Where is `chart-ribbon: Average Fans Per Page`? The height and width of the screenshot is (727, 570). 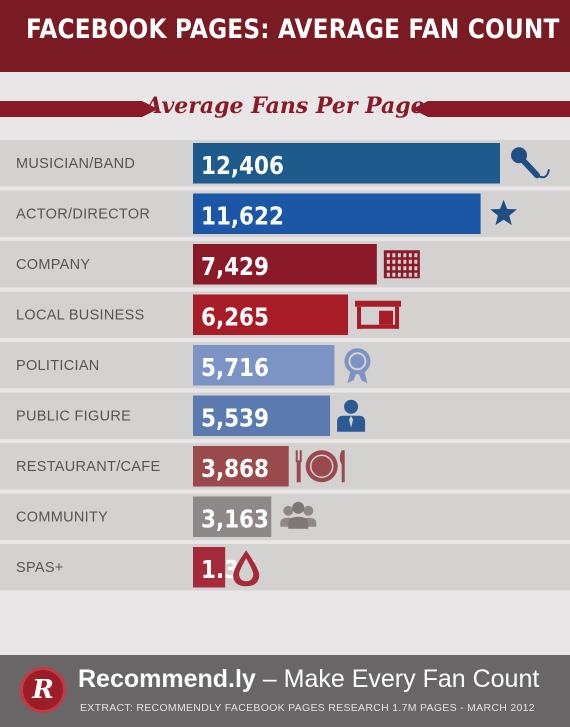 chart-ribbon: Average Fans Per Page is located at coordinates (285, 109).